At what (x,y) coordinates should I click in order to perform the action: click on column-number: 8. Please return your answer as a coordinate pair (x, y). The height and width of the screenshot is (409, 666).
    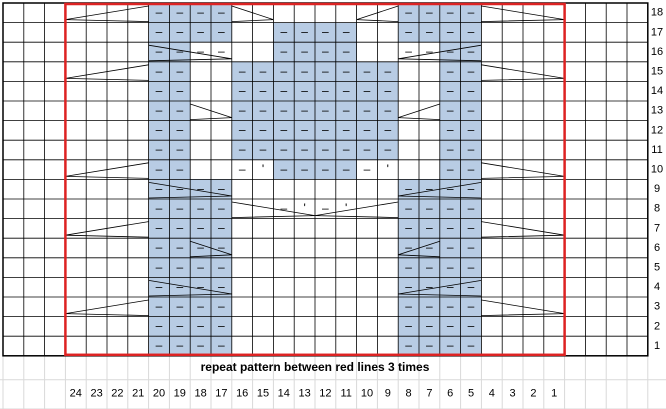
    Looking at the image, I should click on (409, 394).